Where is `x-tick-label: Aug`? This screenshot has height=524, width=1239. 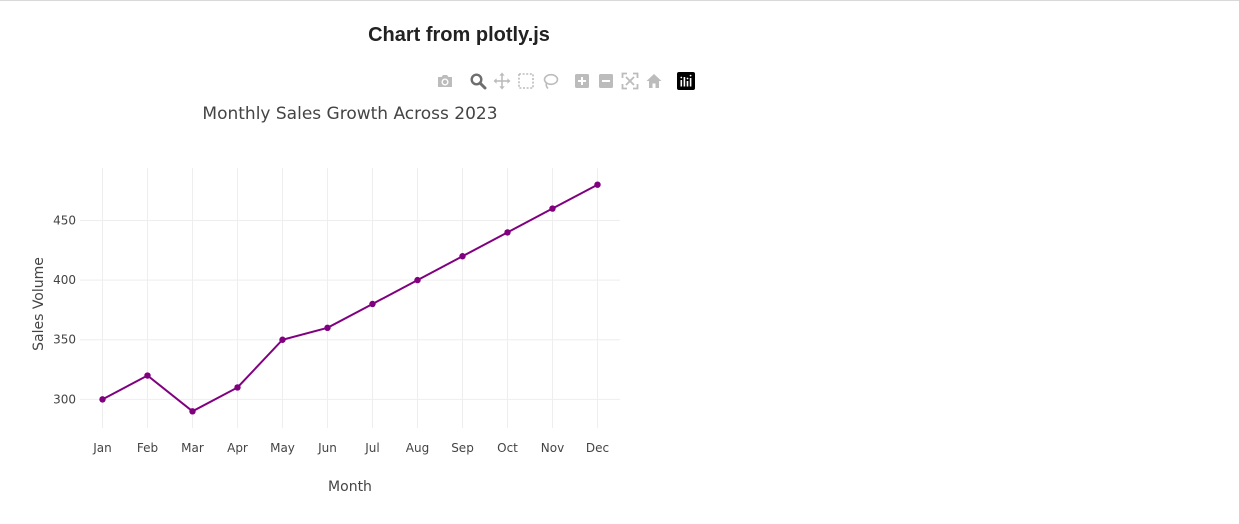
x-tick-label: Aug is located at coordinates (417, 448).